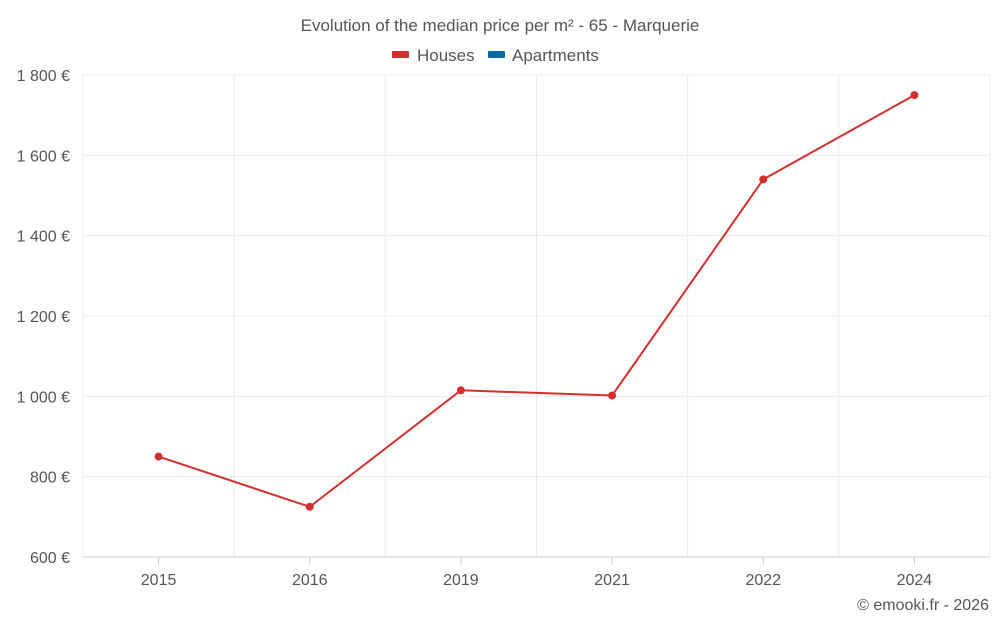  What do you see at coordinates (915, 580) in the screenshot?
I see `x-tick-label: 2024` at bounding box center [915, 580].